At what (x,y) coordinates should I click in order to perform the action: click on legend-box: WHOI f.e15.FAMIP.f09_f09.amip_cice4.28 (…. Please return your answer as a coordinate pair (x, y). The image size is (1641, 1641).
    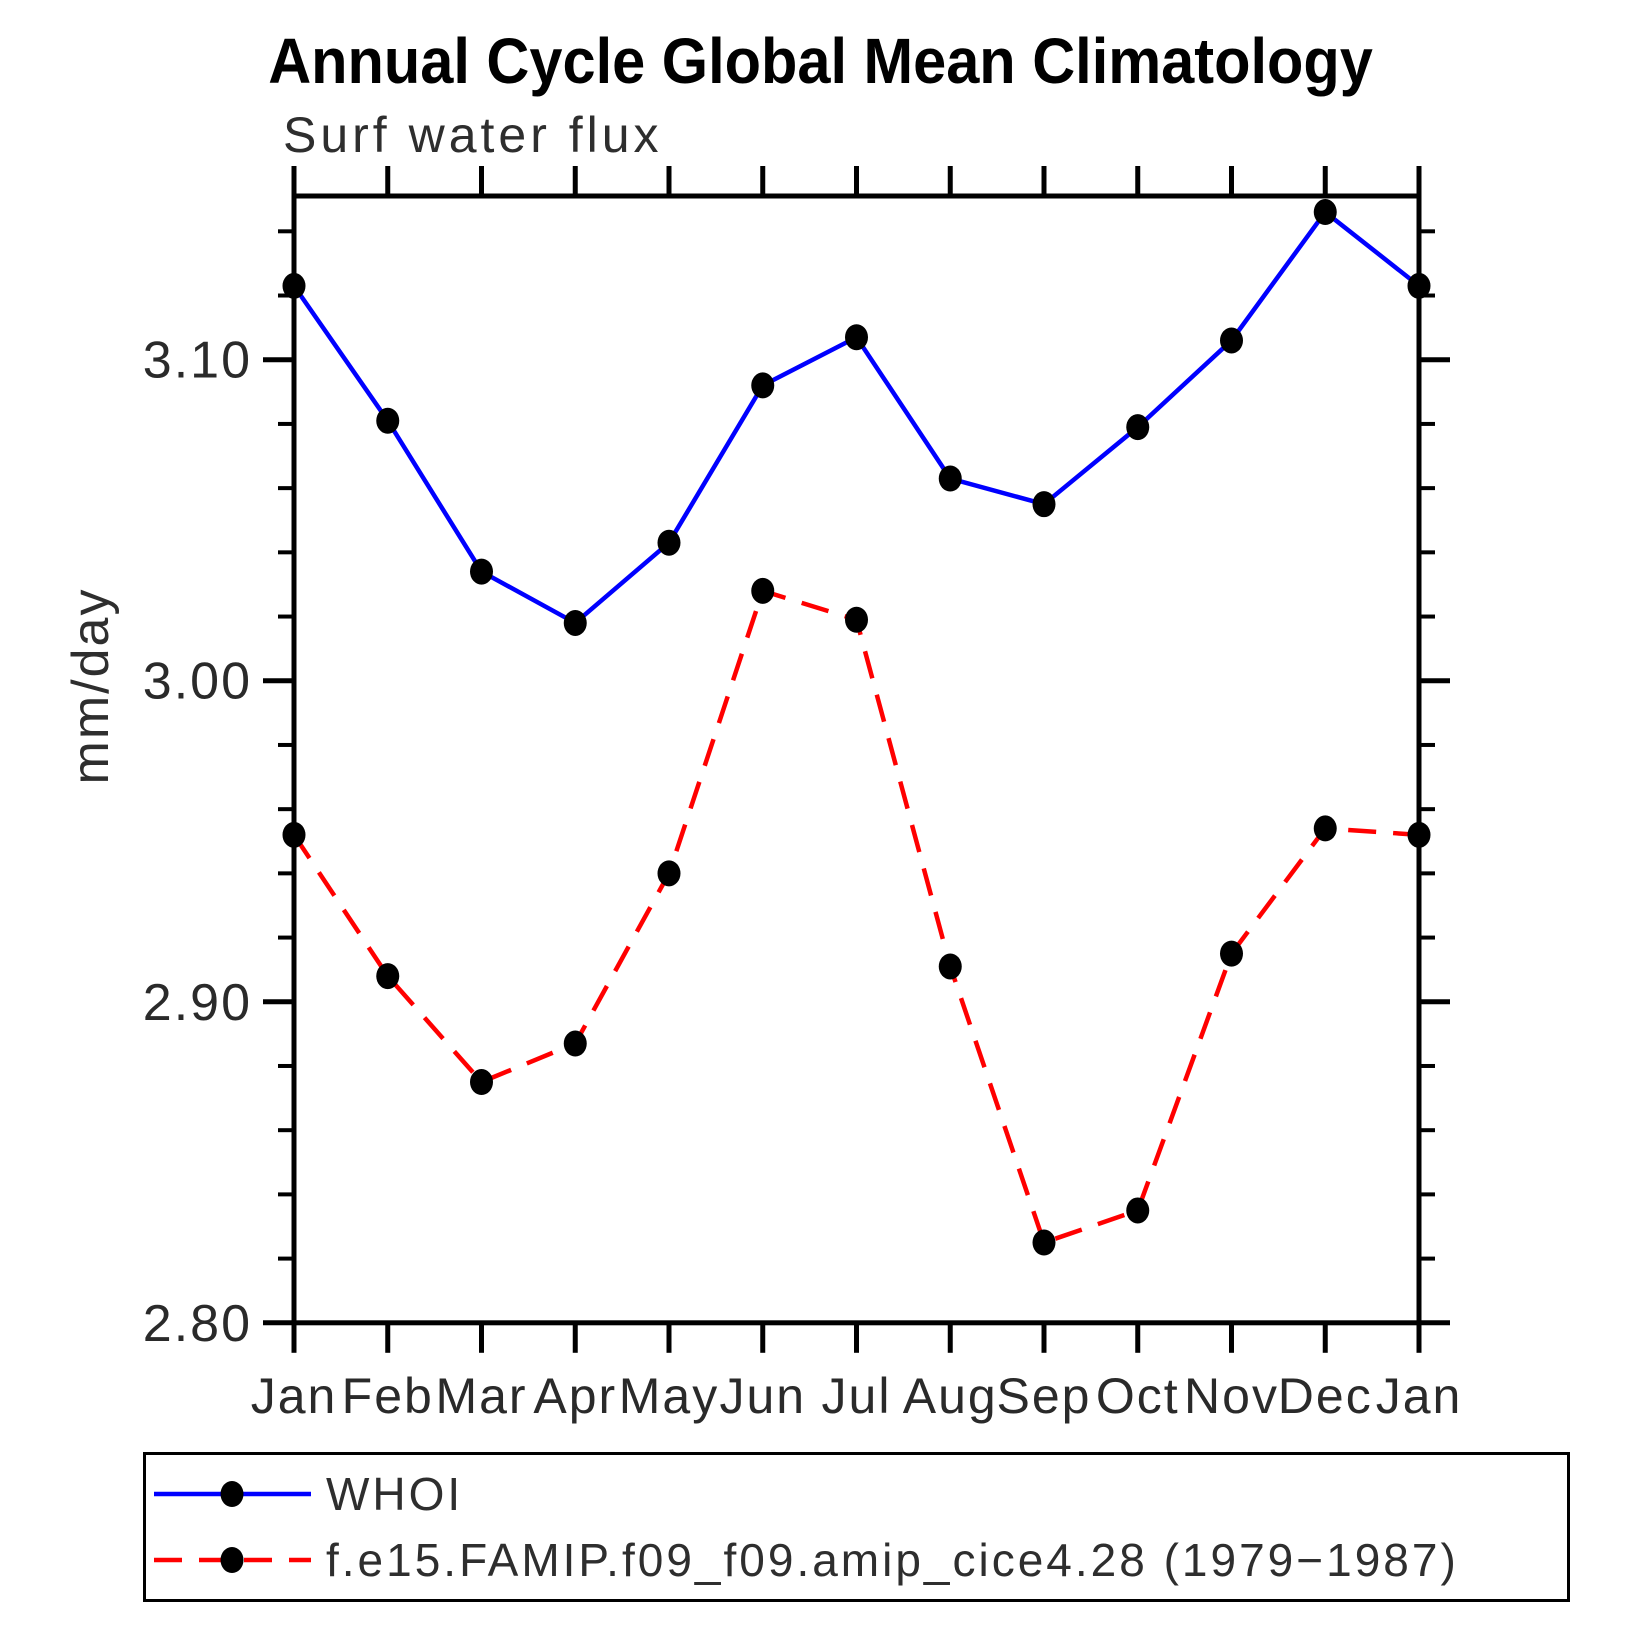
    Looking at the image, I should click on (856, 1527).